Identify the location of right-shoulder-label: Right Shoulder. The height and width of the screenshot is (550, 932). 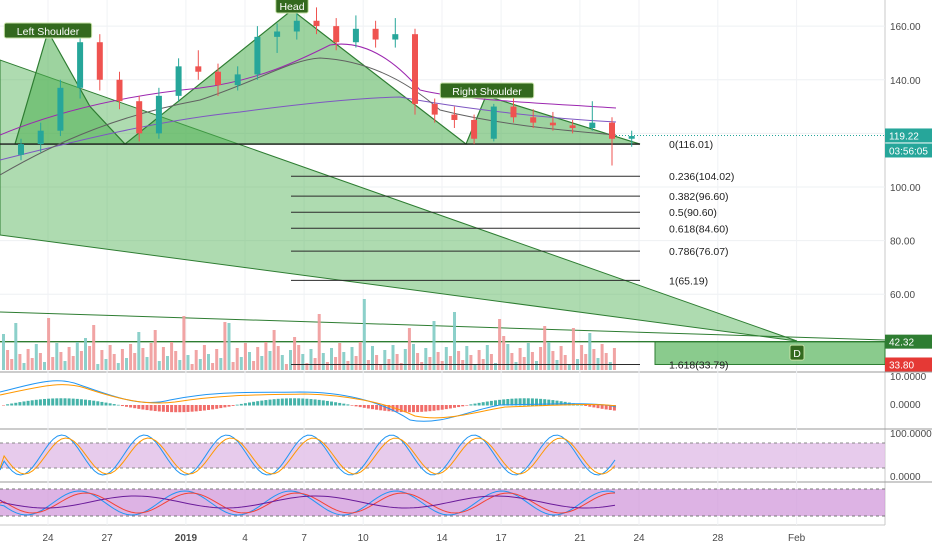
(487, 92).